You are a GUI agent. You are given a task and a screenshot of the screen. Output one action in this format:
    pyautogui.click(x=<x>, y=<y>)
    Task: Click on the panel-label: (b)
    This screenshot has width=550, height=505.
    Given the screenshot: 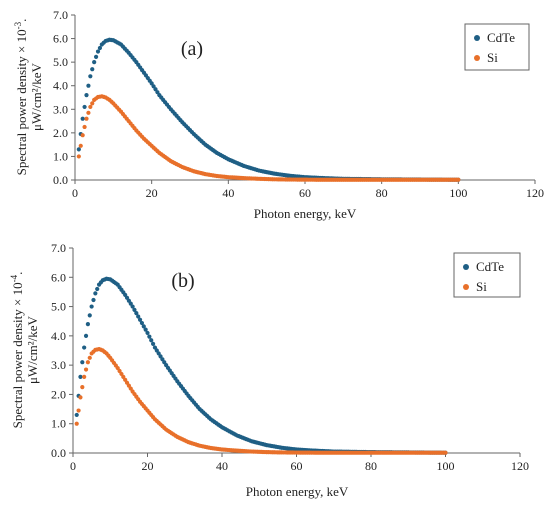 What is the action you would take?
    pyautogui.click(x=182, y=281)
    